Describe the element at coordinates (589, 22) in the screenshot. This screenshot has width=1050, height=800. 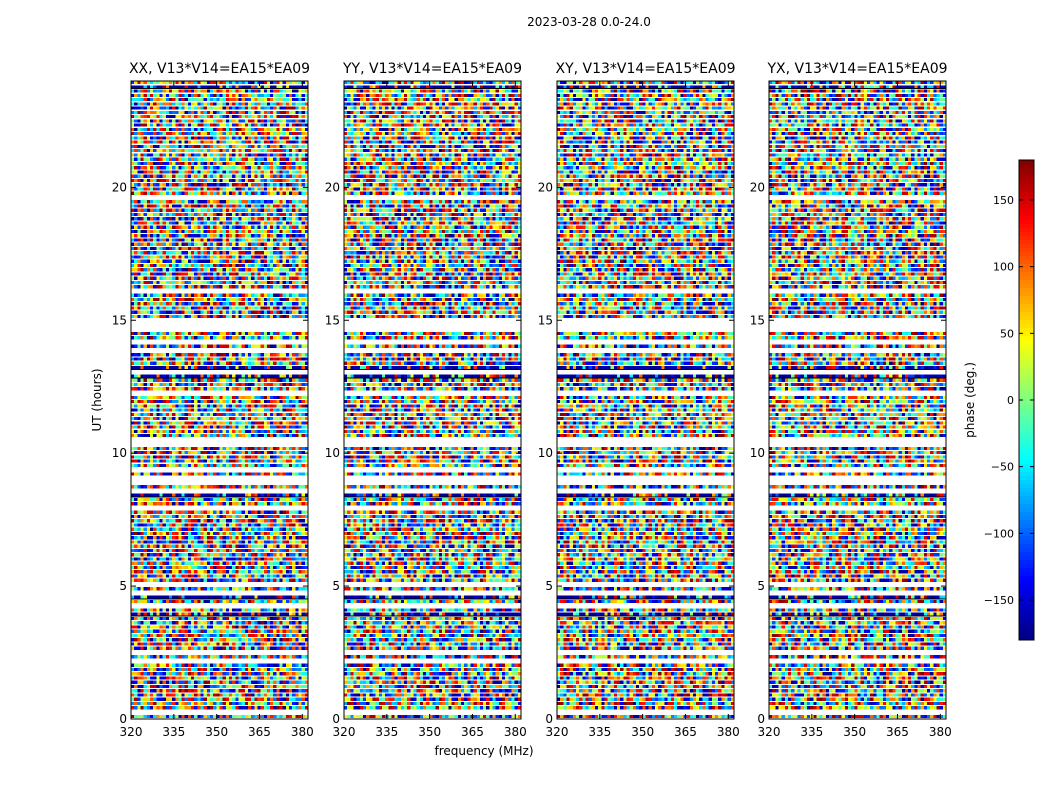
I see `figure-suptitle: 2023-03-28 0.0-24.0` at that location.